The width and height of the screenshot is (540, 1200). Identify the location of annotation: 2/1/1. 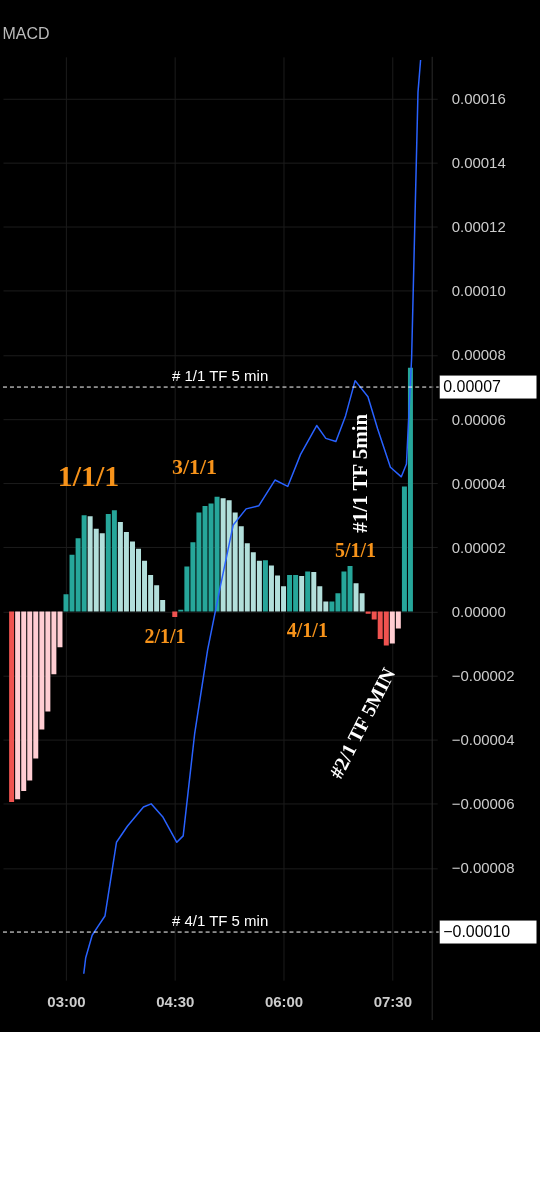
(165, 635).